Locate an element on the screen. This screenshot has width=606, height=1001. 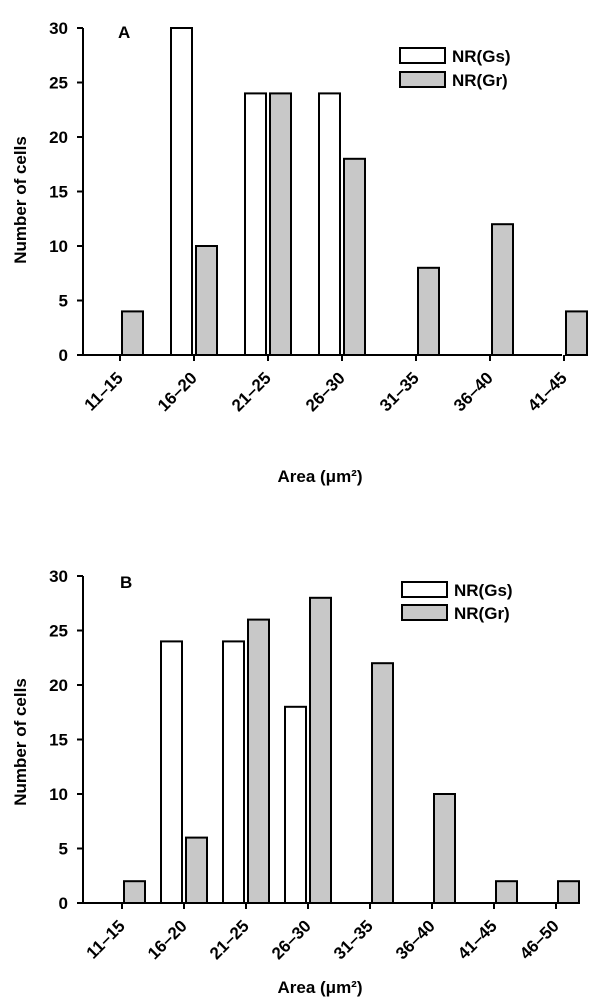
panel-label: A is located at coordinates (124, 32).